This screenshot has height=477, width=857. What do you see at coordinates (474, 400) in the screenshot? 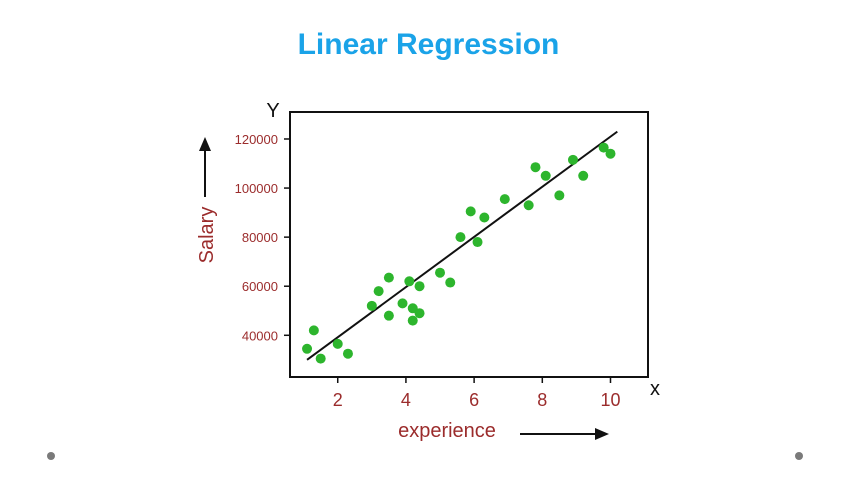
I see `x-tick-label: 6` at bounding box center [474, 400].